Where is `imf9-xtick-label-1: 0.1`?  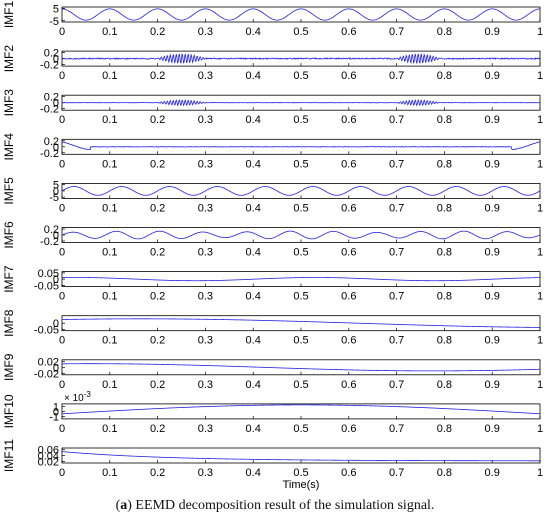 imf9-xtick-label-1: 0.1 is located at coordinates (109, 385).